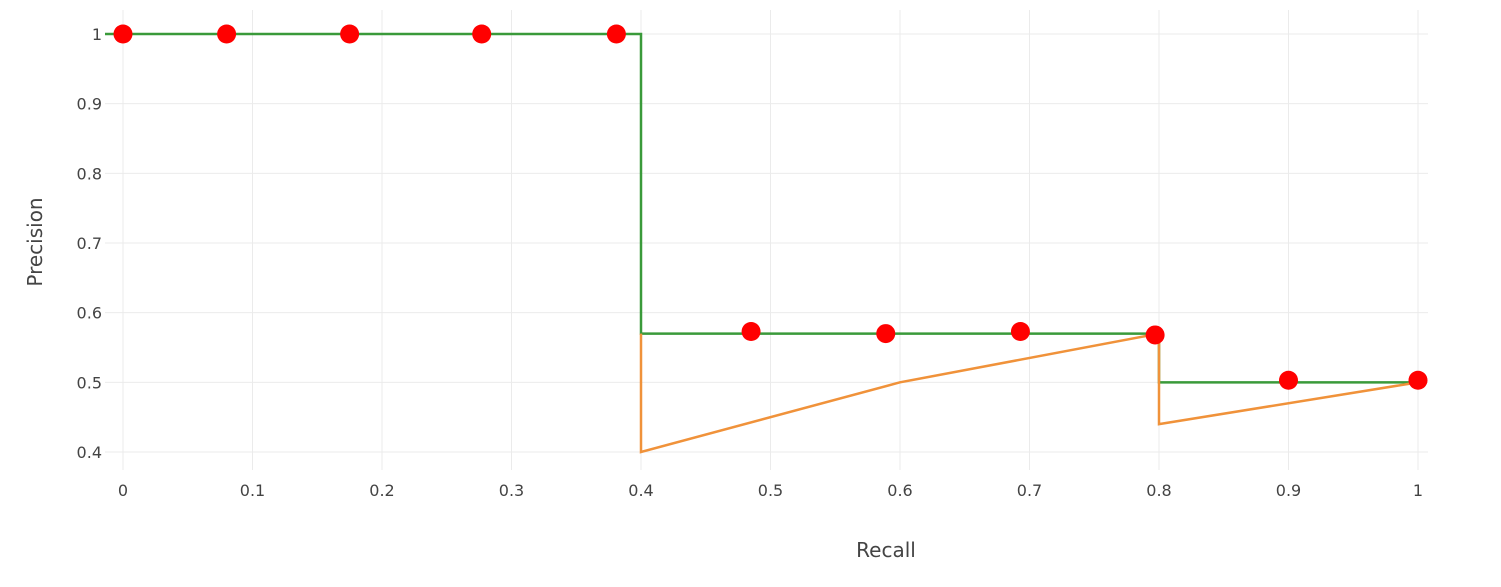 The width and height of the screenshot is (1501, 587). I want to click on y-tick-label: 0.4, so click(89, 452).